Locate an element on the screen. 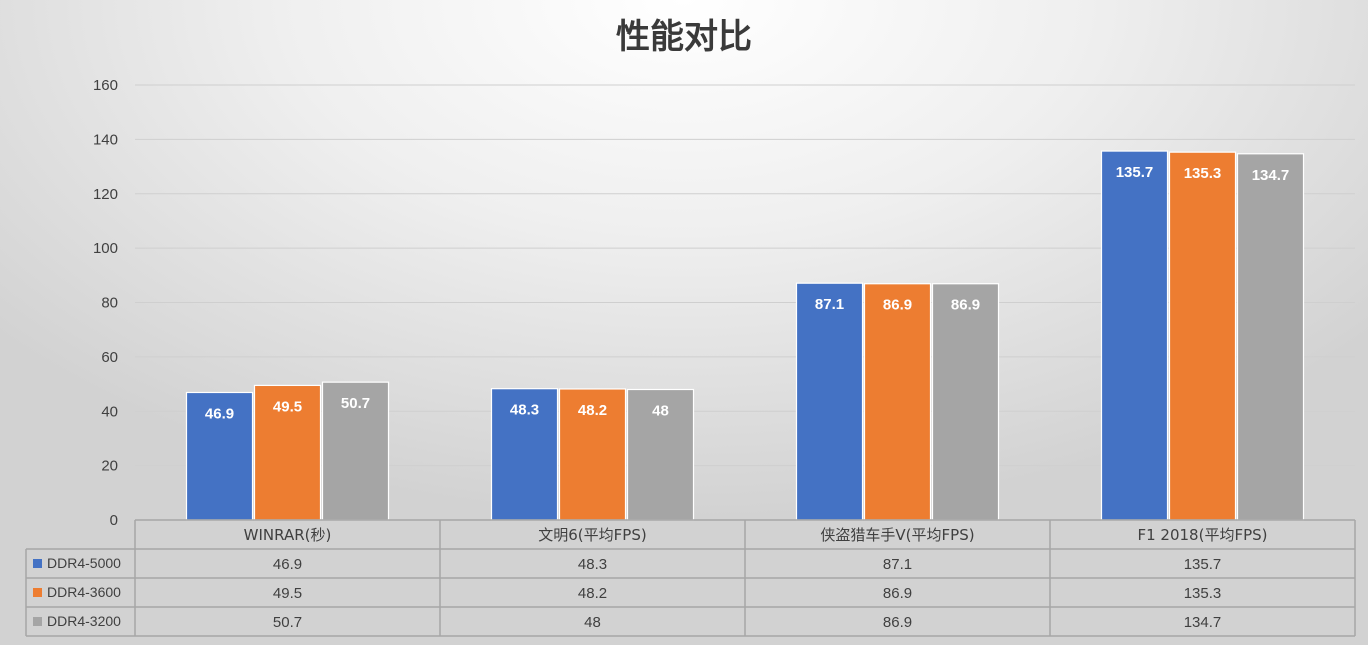 This screenshot has width=1368, height=645. table-cell: 134.7 is located at coordinates (1203, 622).